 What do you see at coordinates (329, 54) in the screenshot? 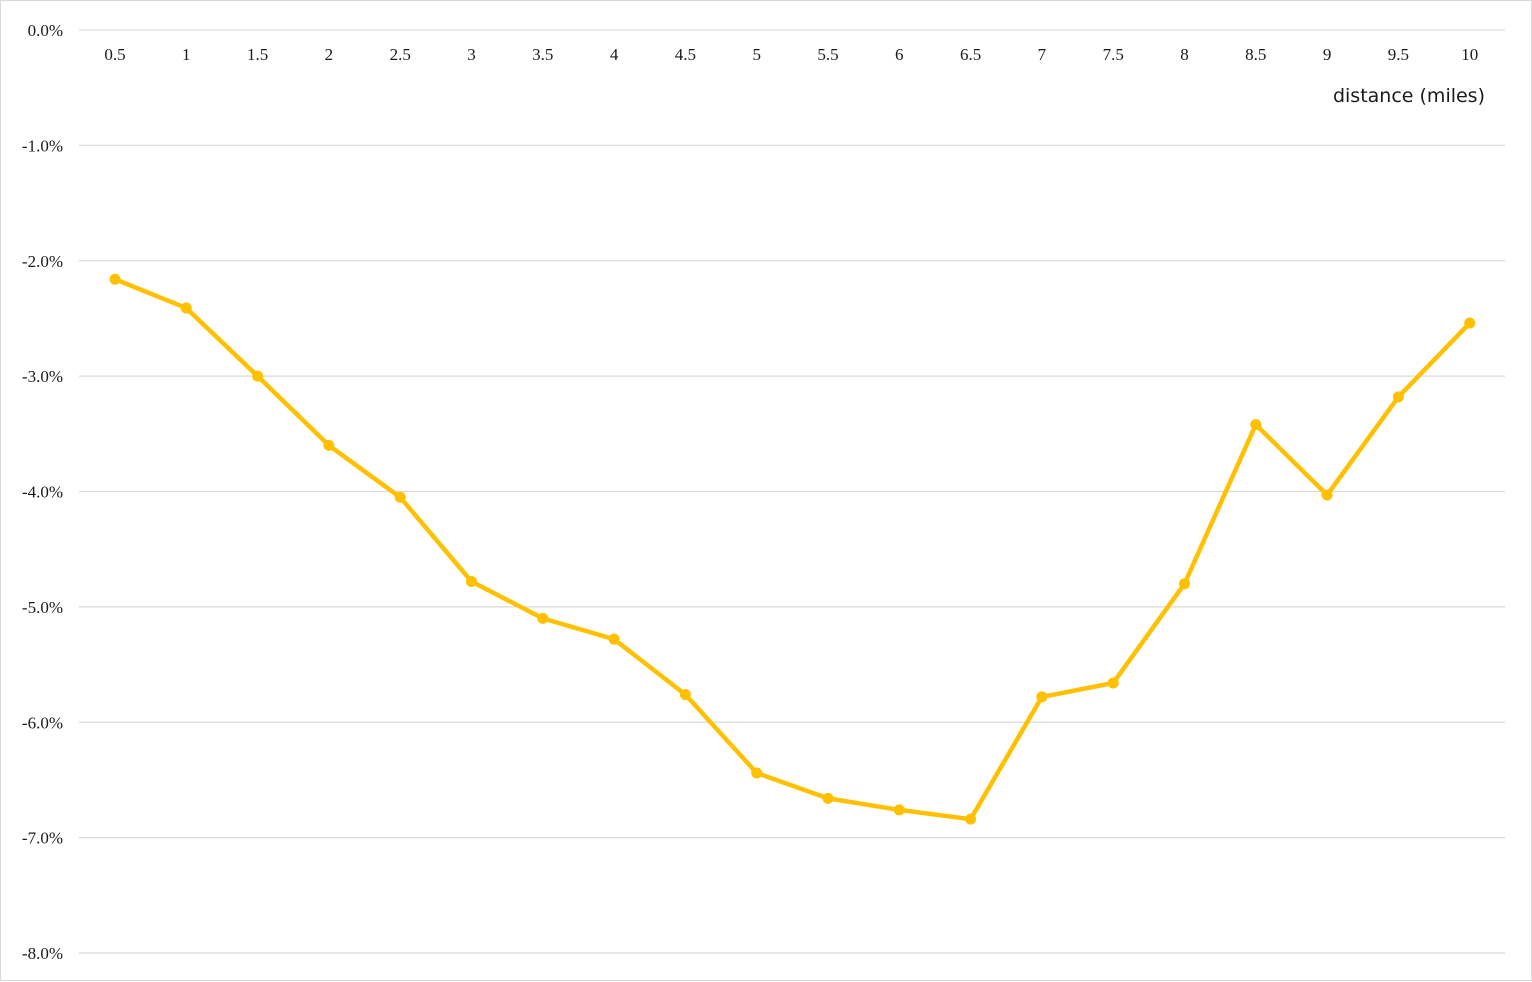
I see `x-tick-label: 2` at bounding box center [329, 54].